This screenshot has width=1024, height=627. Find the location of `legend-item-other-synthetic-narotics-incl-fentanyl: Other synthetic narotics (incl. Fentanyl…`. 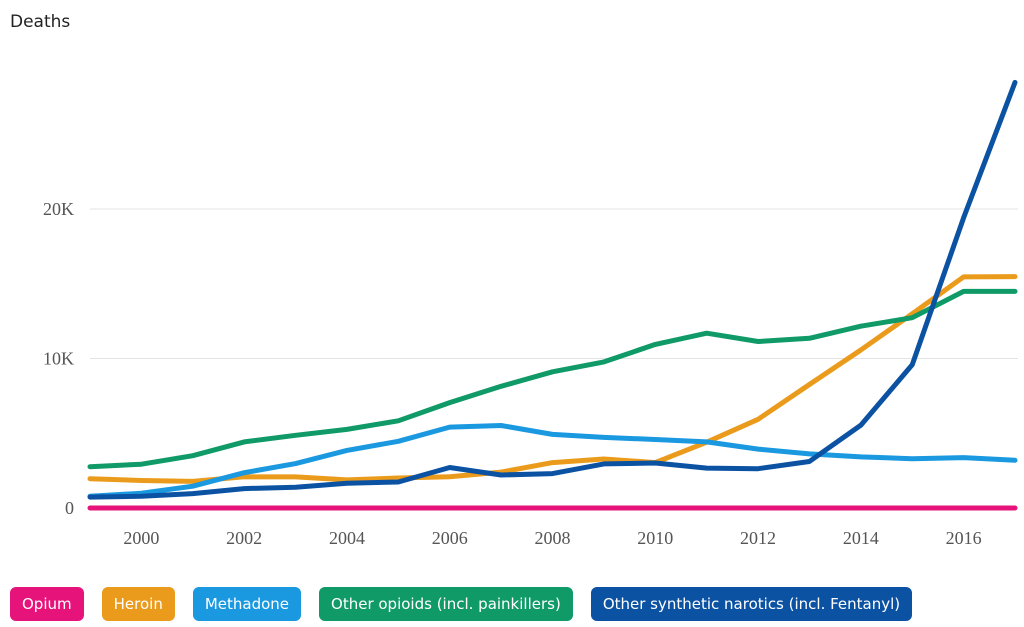

legend-item-other-synthetic-narotics-incl-fentanyl: Other synthetic narotics (incl. Fentanyl… is located at coordinates (751, 604).